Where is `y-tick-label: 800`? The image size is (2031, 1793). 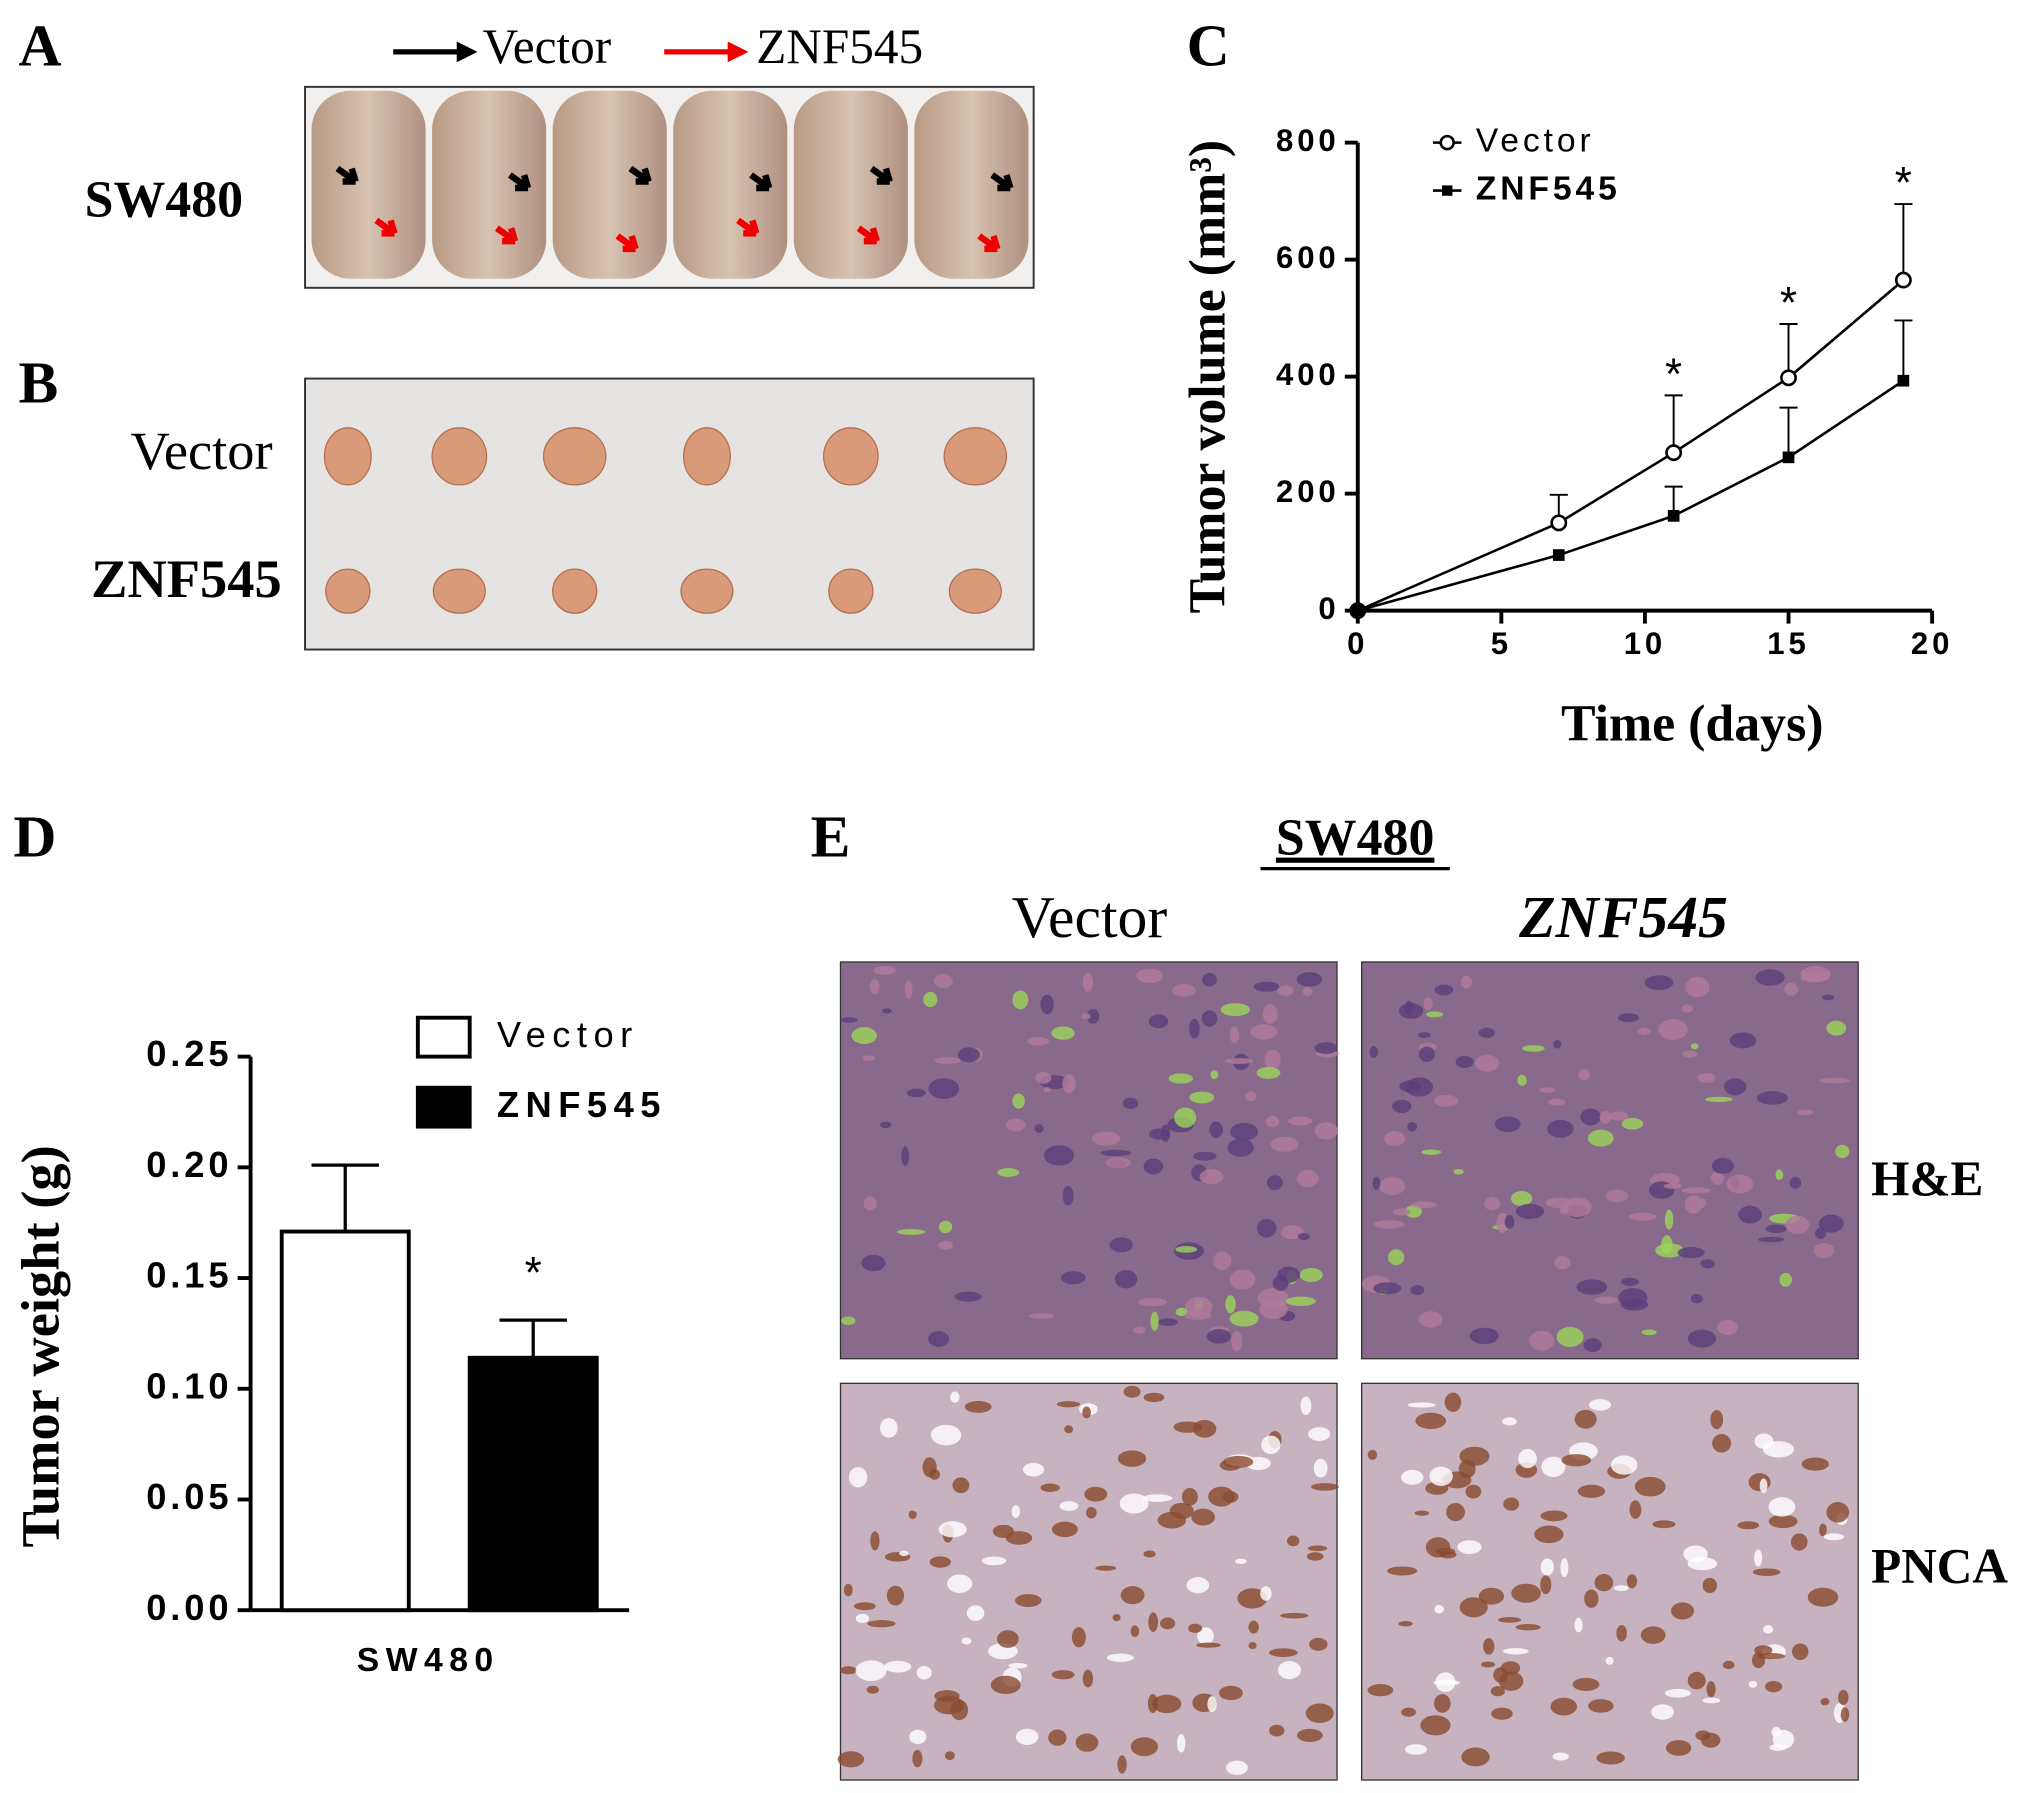
y-tick-label: 800 is located at coordinates (1308, 140).